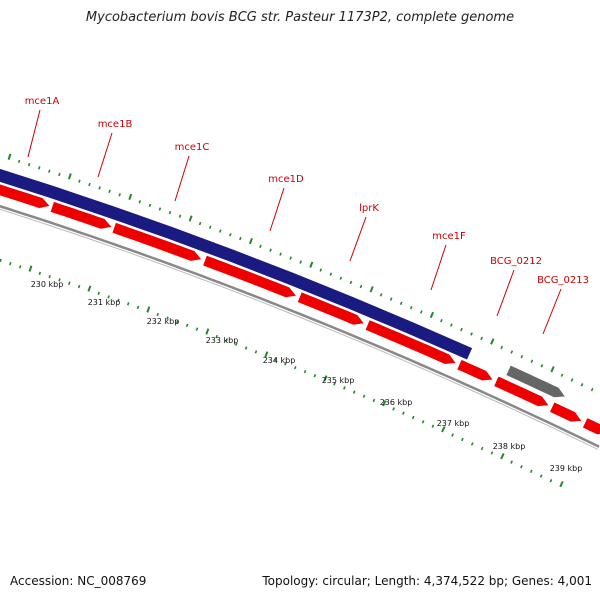 Image resolution: width=600 pixels, height=600 pixels. What do you see at coordinates (286, 179) in the screenshot?
I see `gene-label: mce1D` at bounding box center [286, 179].